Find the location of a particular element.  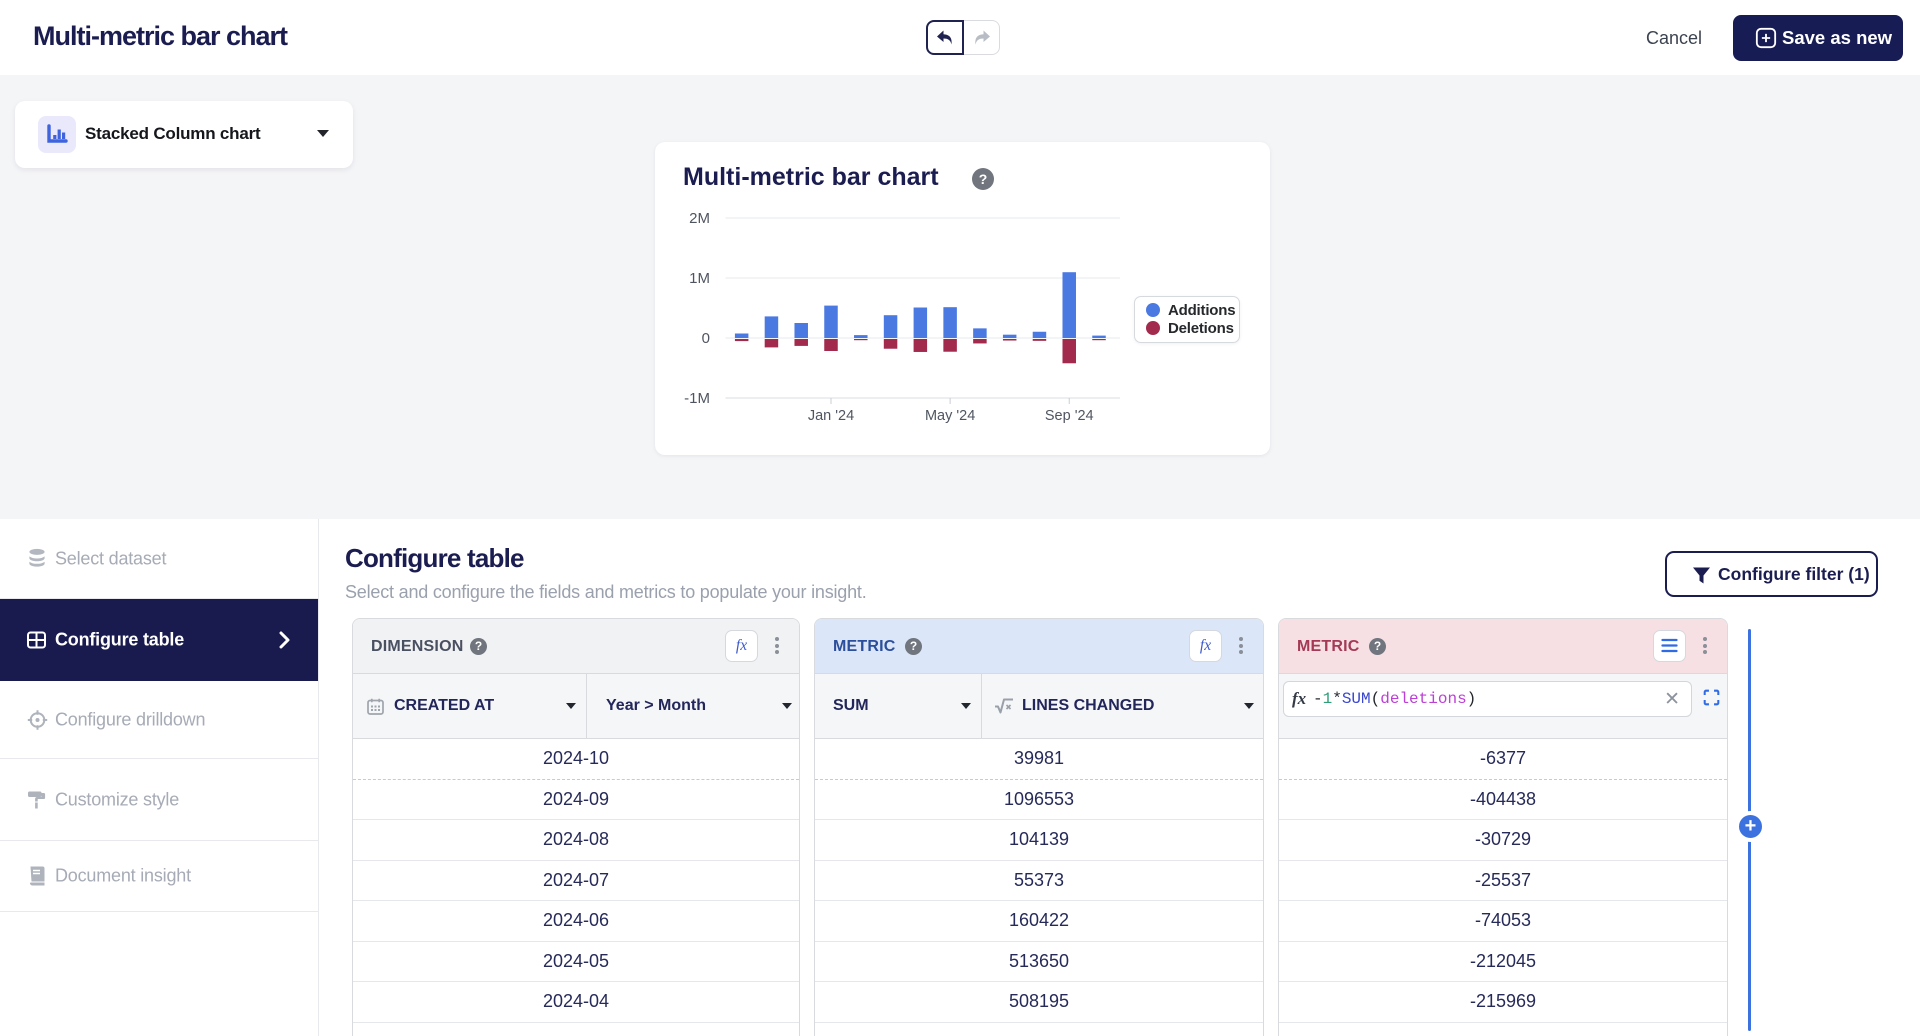

svg-text: -1M is located at coordinates (697, 398).